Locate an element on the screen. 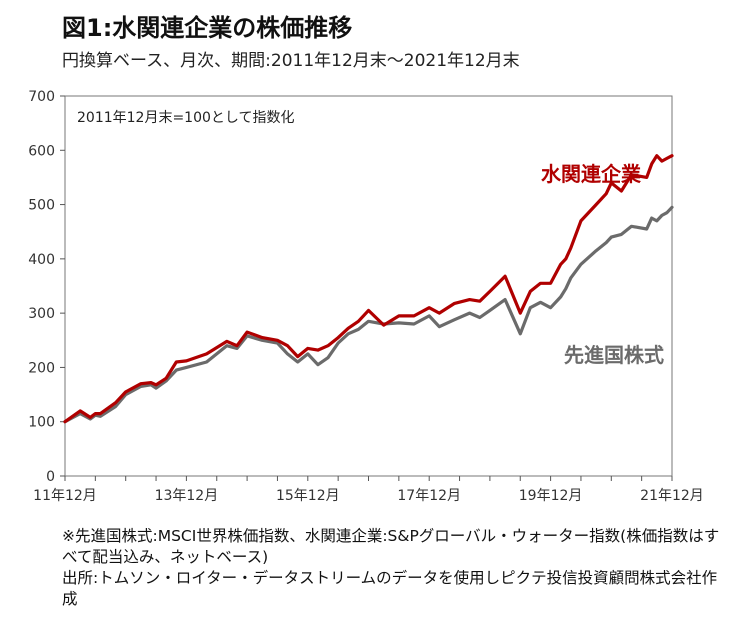 This screenshot has height=642, width=736. y-tick-label: 200 is located at coordinates (41, 368).